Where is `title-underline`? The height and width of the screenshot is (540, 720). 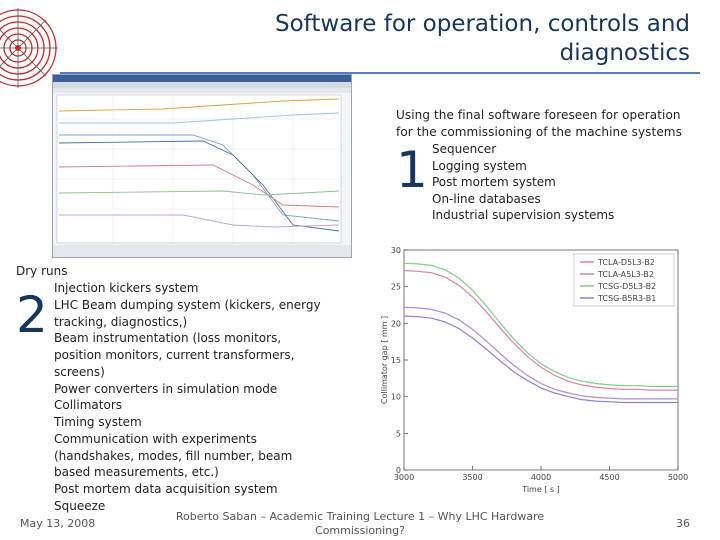 title-underline is located at coordinates (380, 73).